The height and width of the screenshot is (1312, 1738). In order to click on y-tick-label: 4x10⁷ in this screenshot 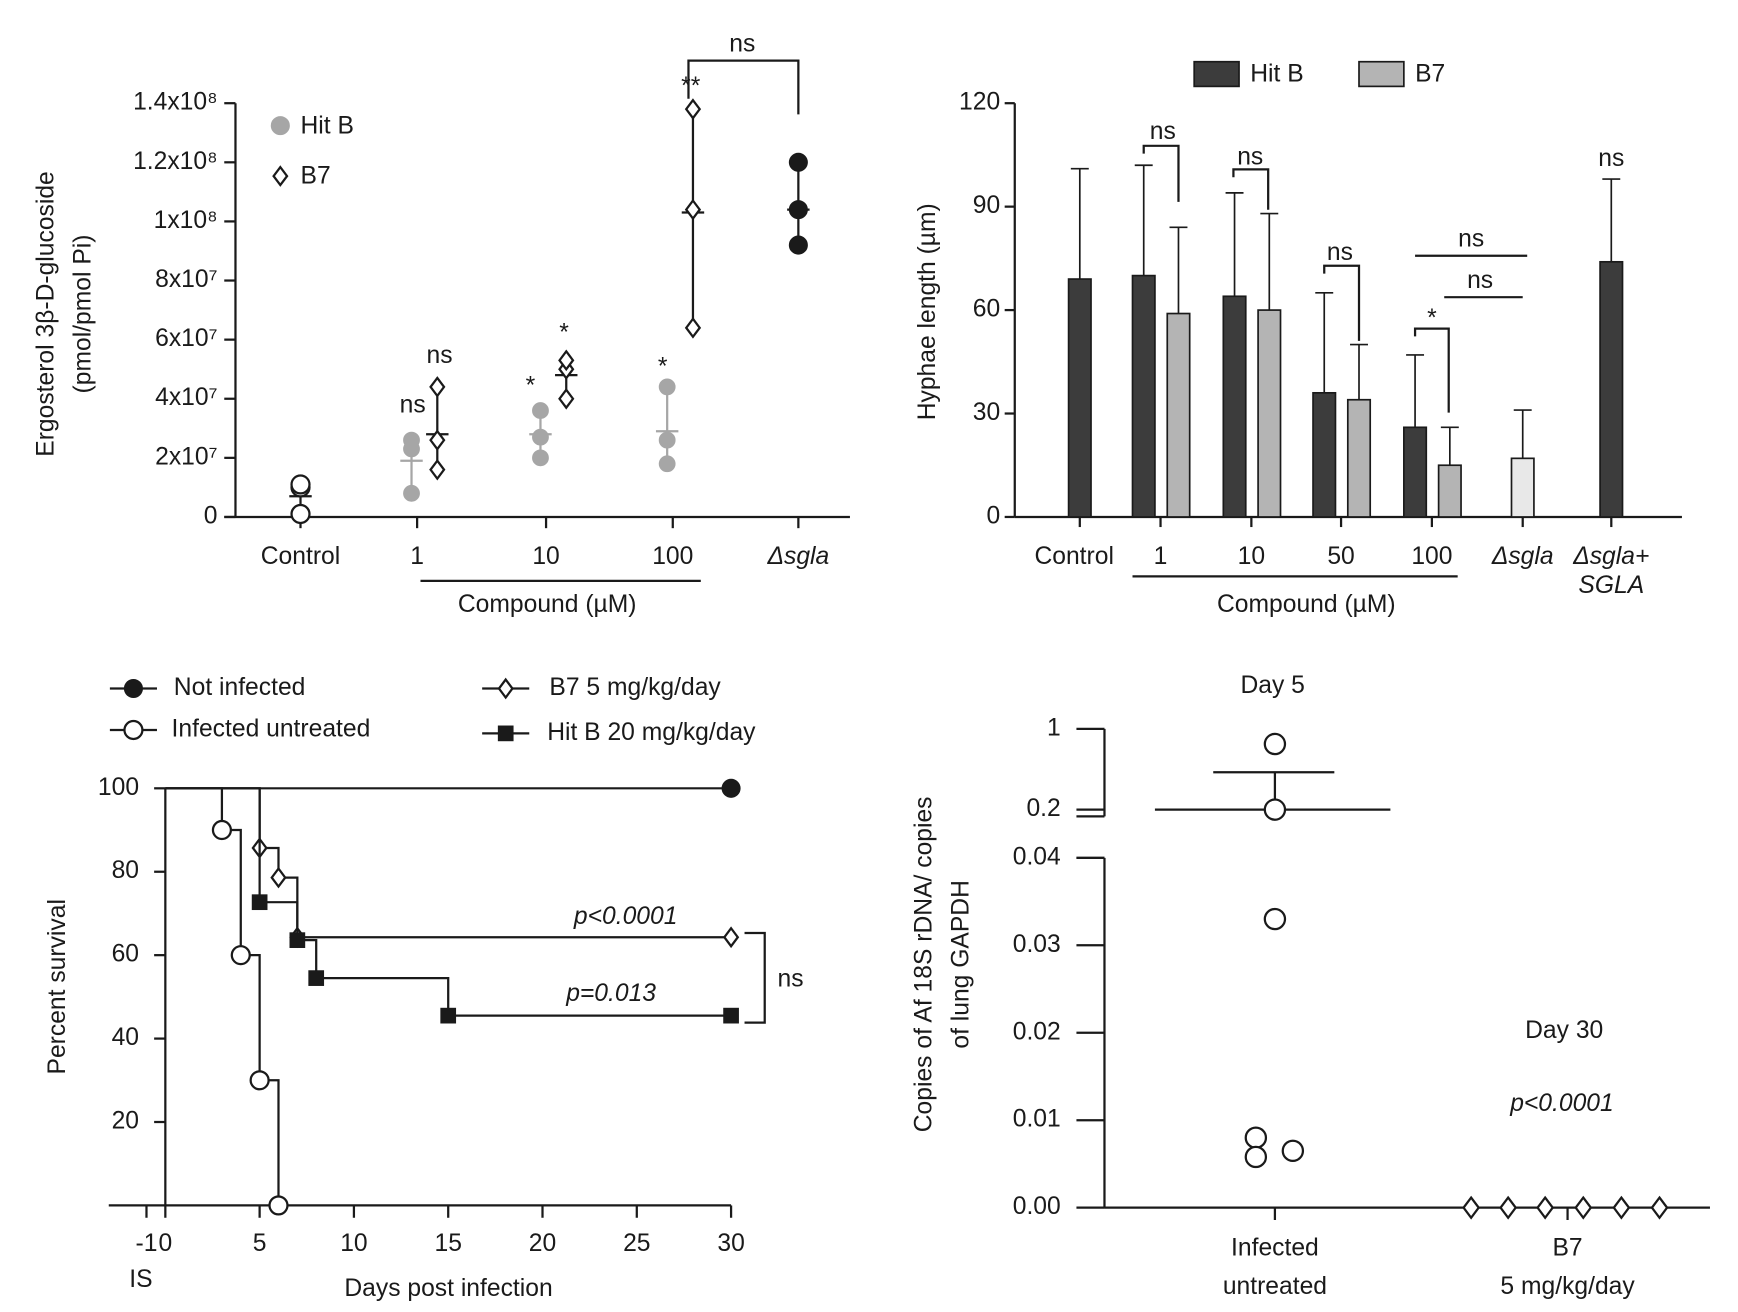, I will do `click(186, 397)`.